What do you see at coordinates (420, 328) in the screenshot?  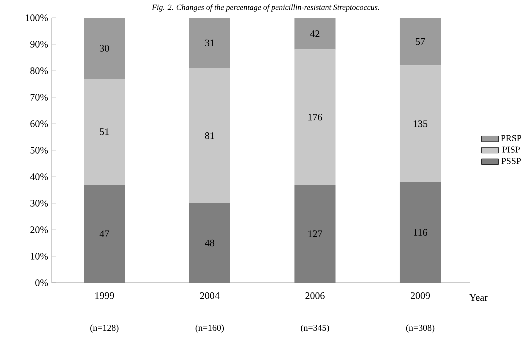 I see `text: (n=308)` at bounding box center [420, 328].